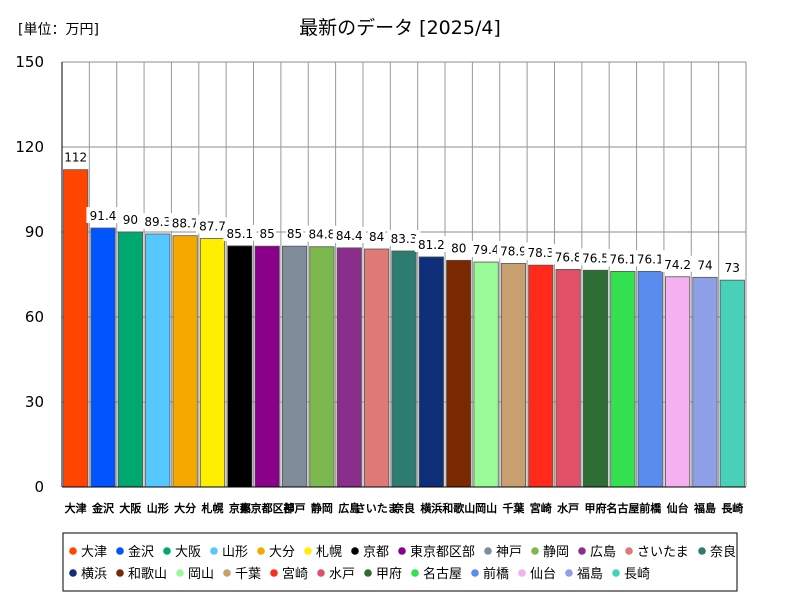  I want to click on data-label: 73, so click(732, 268).